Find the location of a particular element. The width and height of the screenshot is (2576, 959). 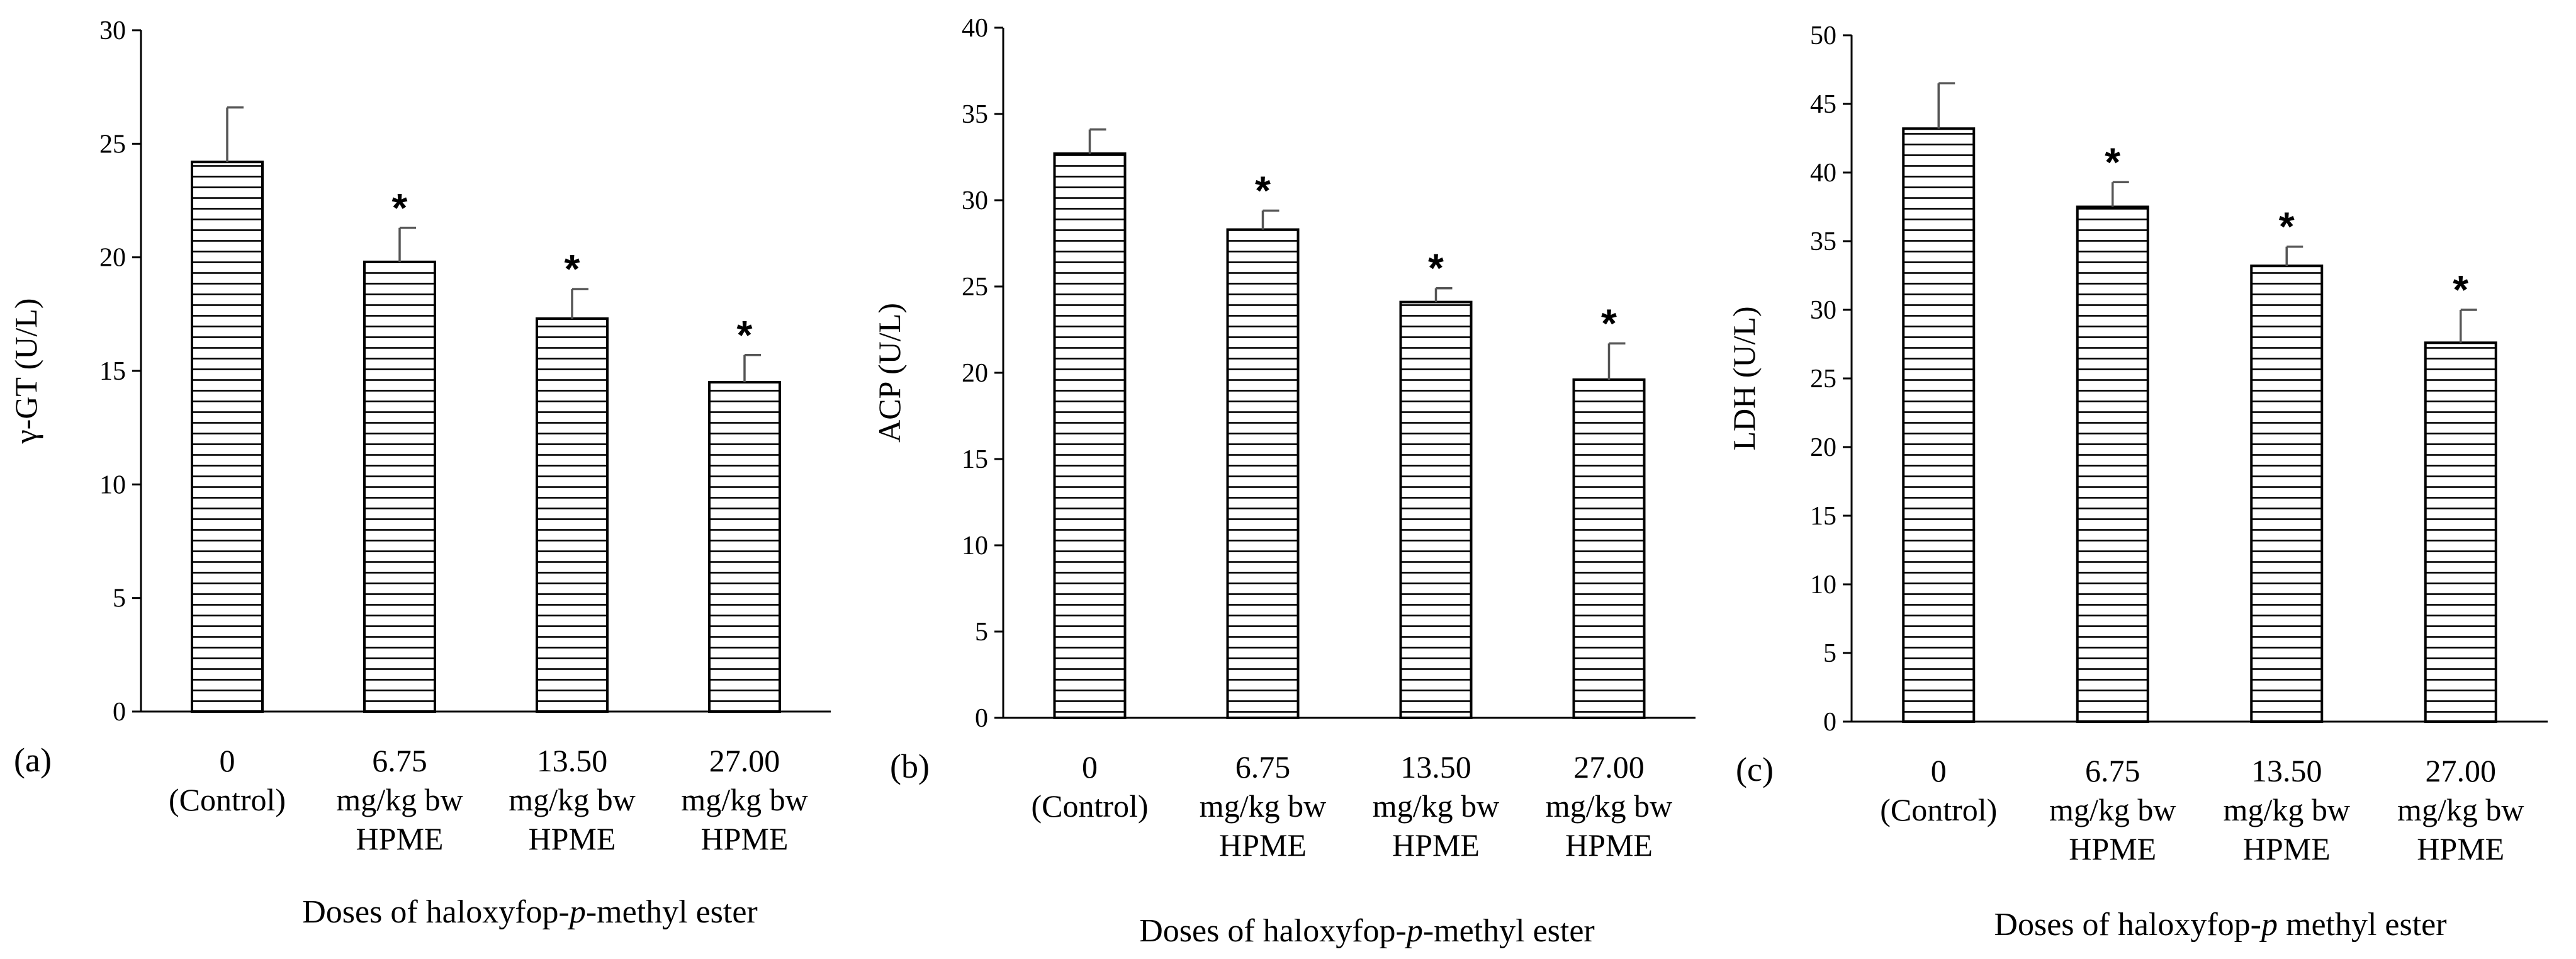

panel-label: (a) is located at coordinates (33, 760).